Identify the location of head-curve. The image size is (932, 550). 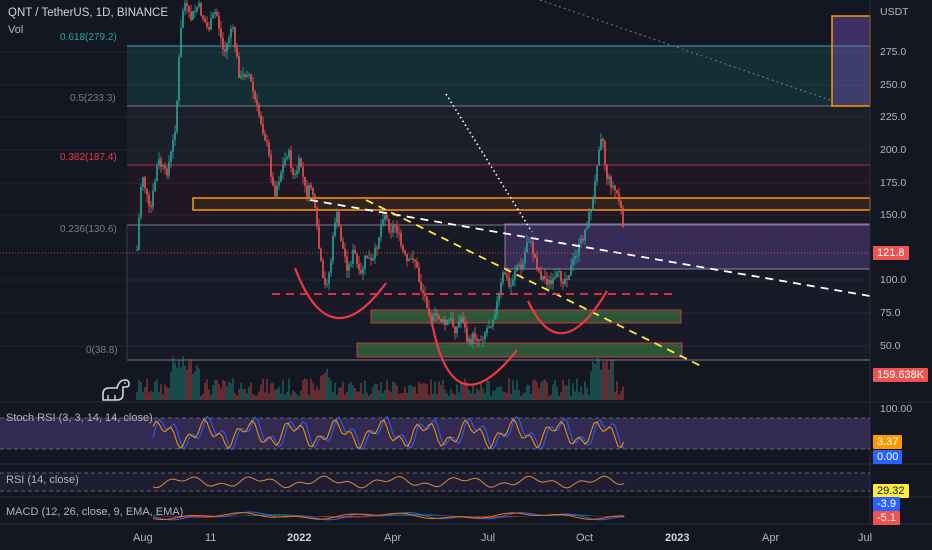
(473, 348).